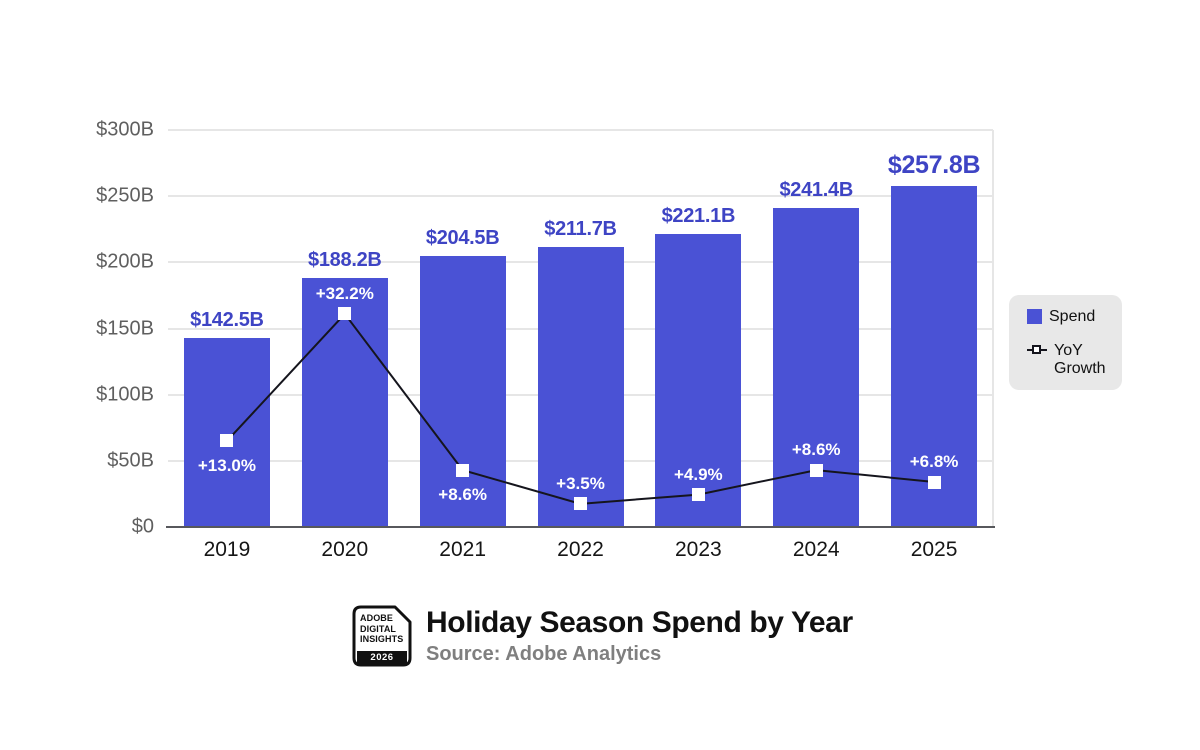 The height and width of the screenshot is (750, 1200). Describe the element at coordinates (377, 618) in the screenshot. I see `badge-line1: ADOBE` at that location.